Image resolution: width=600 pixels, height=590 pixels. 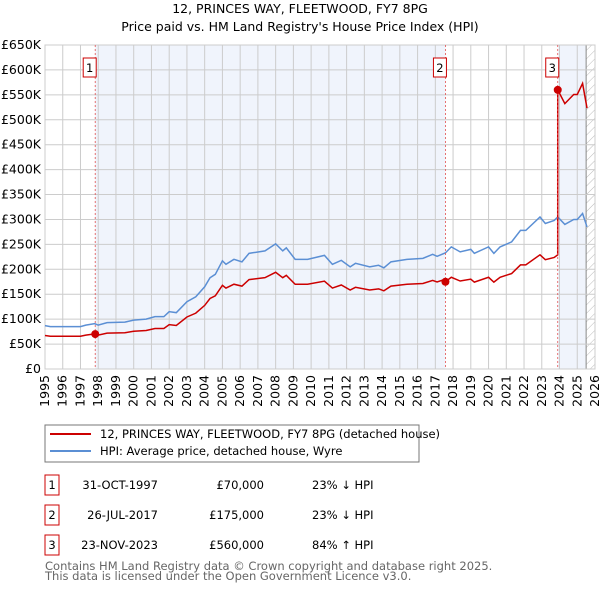 What do you see at coordinates (21, 44) in the screenshot?
I see `y-tick-label: £650K` at bounding box center [21, 44].